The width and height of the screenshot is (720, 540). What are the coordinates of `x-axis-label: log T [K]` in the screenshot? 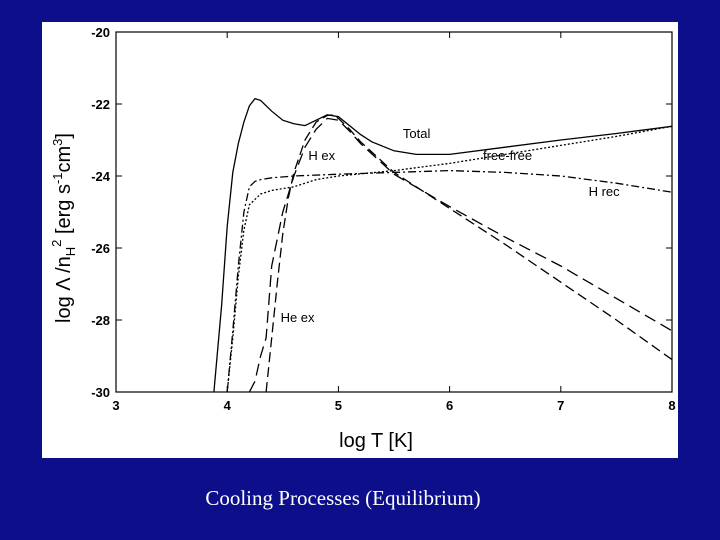 It's located at (376, 441).